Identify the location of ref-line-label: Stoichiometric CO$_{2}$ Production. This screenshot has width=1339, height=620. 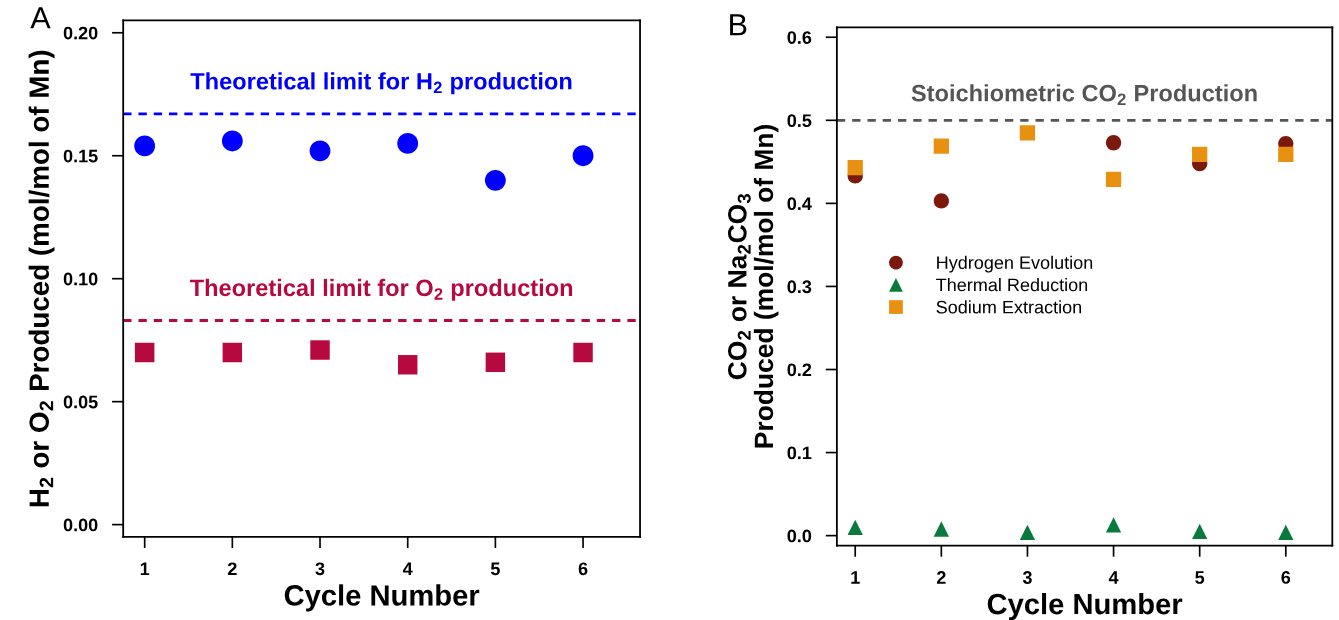
(1084, 95).